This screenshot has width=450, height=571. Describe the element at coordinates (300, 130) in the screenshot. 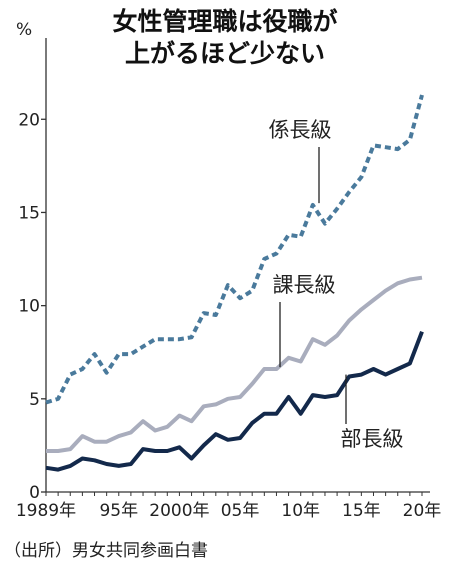

I see `series-label: 係長級` at that location.